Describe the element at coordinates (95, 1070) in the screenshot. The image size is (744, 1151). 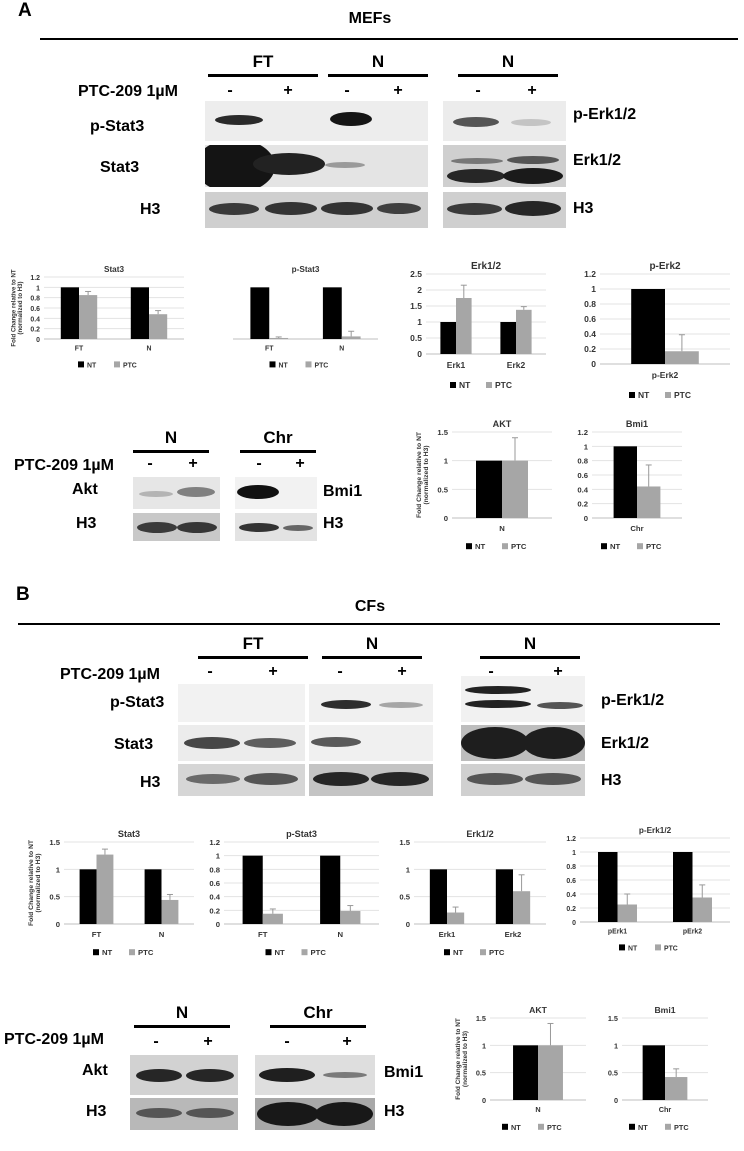
I see `row-label-akt: Akt` at that location.